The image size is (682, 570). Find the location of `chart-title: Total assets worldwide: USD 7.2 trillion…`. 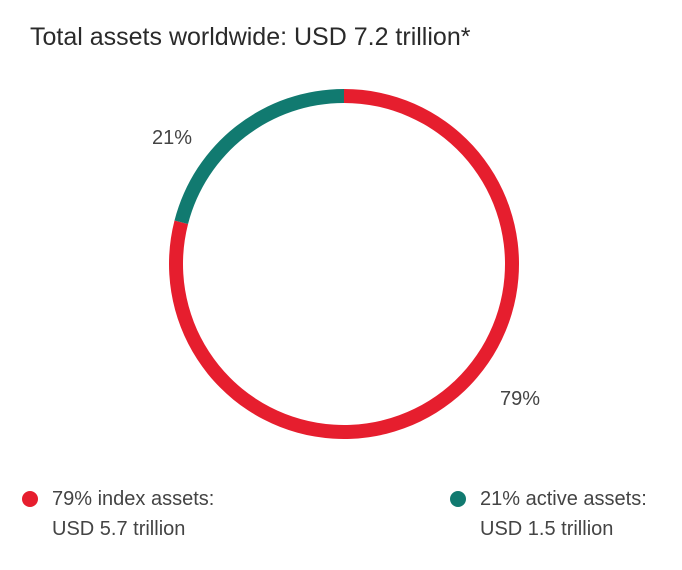

chart-title: Total assets worldwide: USD 7.2 trillion… is located at coordinates (250, 37).